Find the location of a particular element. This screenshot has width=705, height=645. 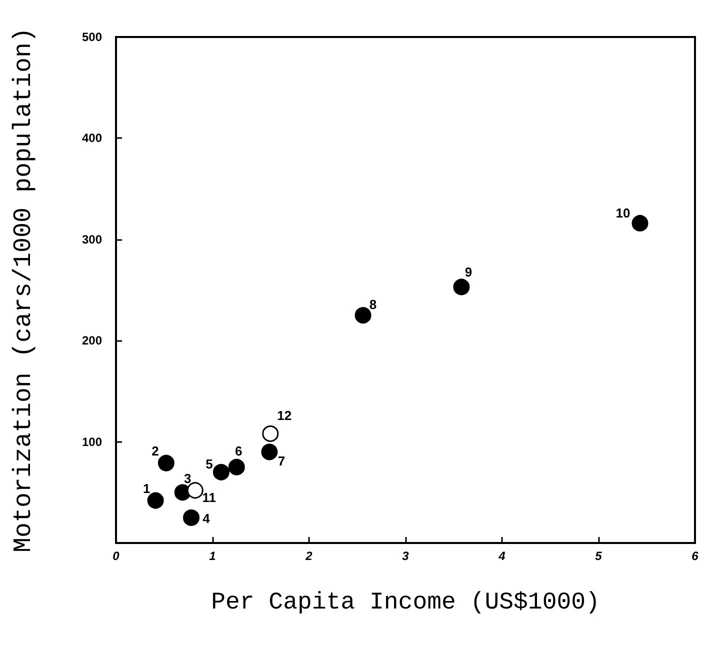

annotation: 12 is located at coordinates (284, 416).